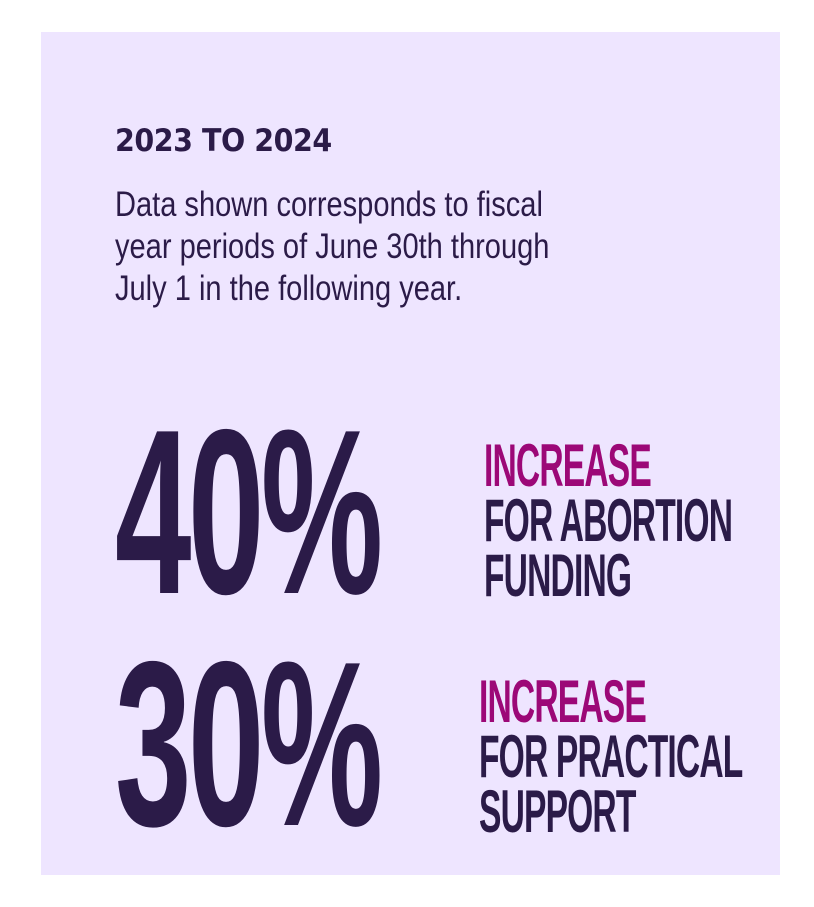  I want to click on description-line: July 1 in the following year., so click(289, 288).